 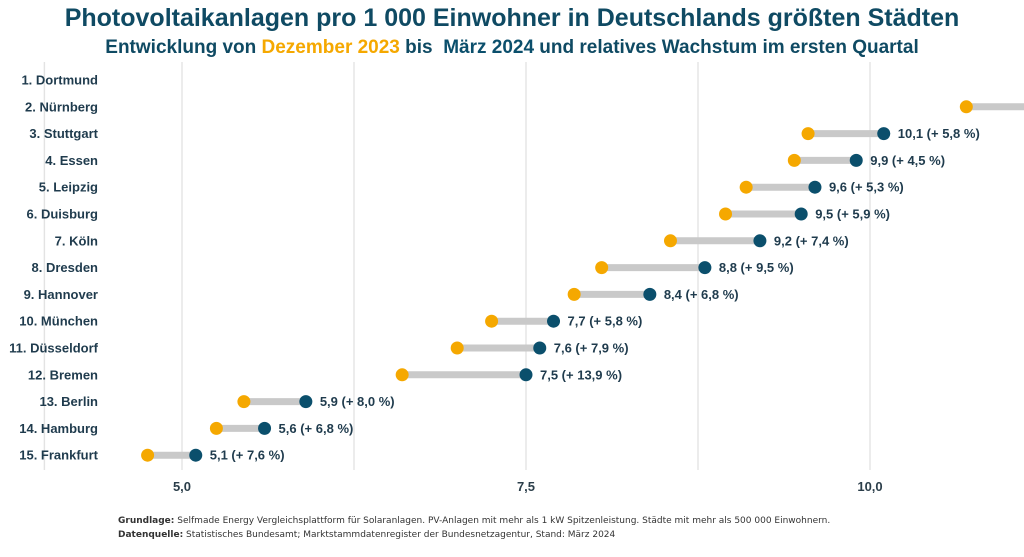 What do you see at coordinates (58, 321) in the screenshot?
I see `category-label: 10. München` at bounding box center [58, 321].